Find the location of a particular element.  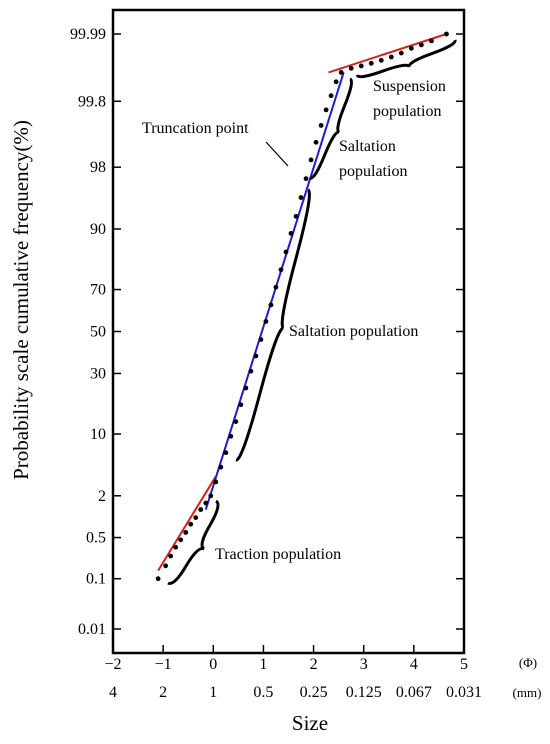

y-tick-label: 50 is located at coordinates (98, 332).